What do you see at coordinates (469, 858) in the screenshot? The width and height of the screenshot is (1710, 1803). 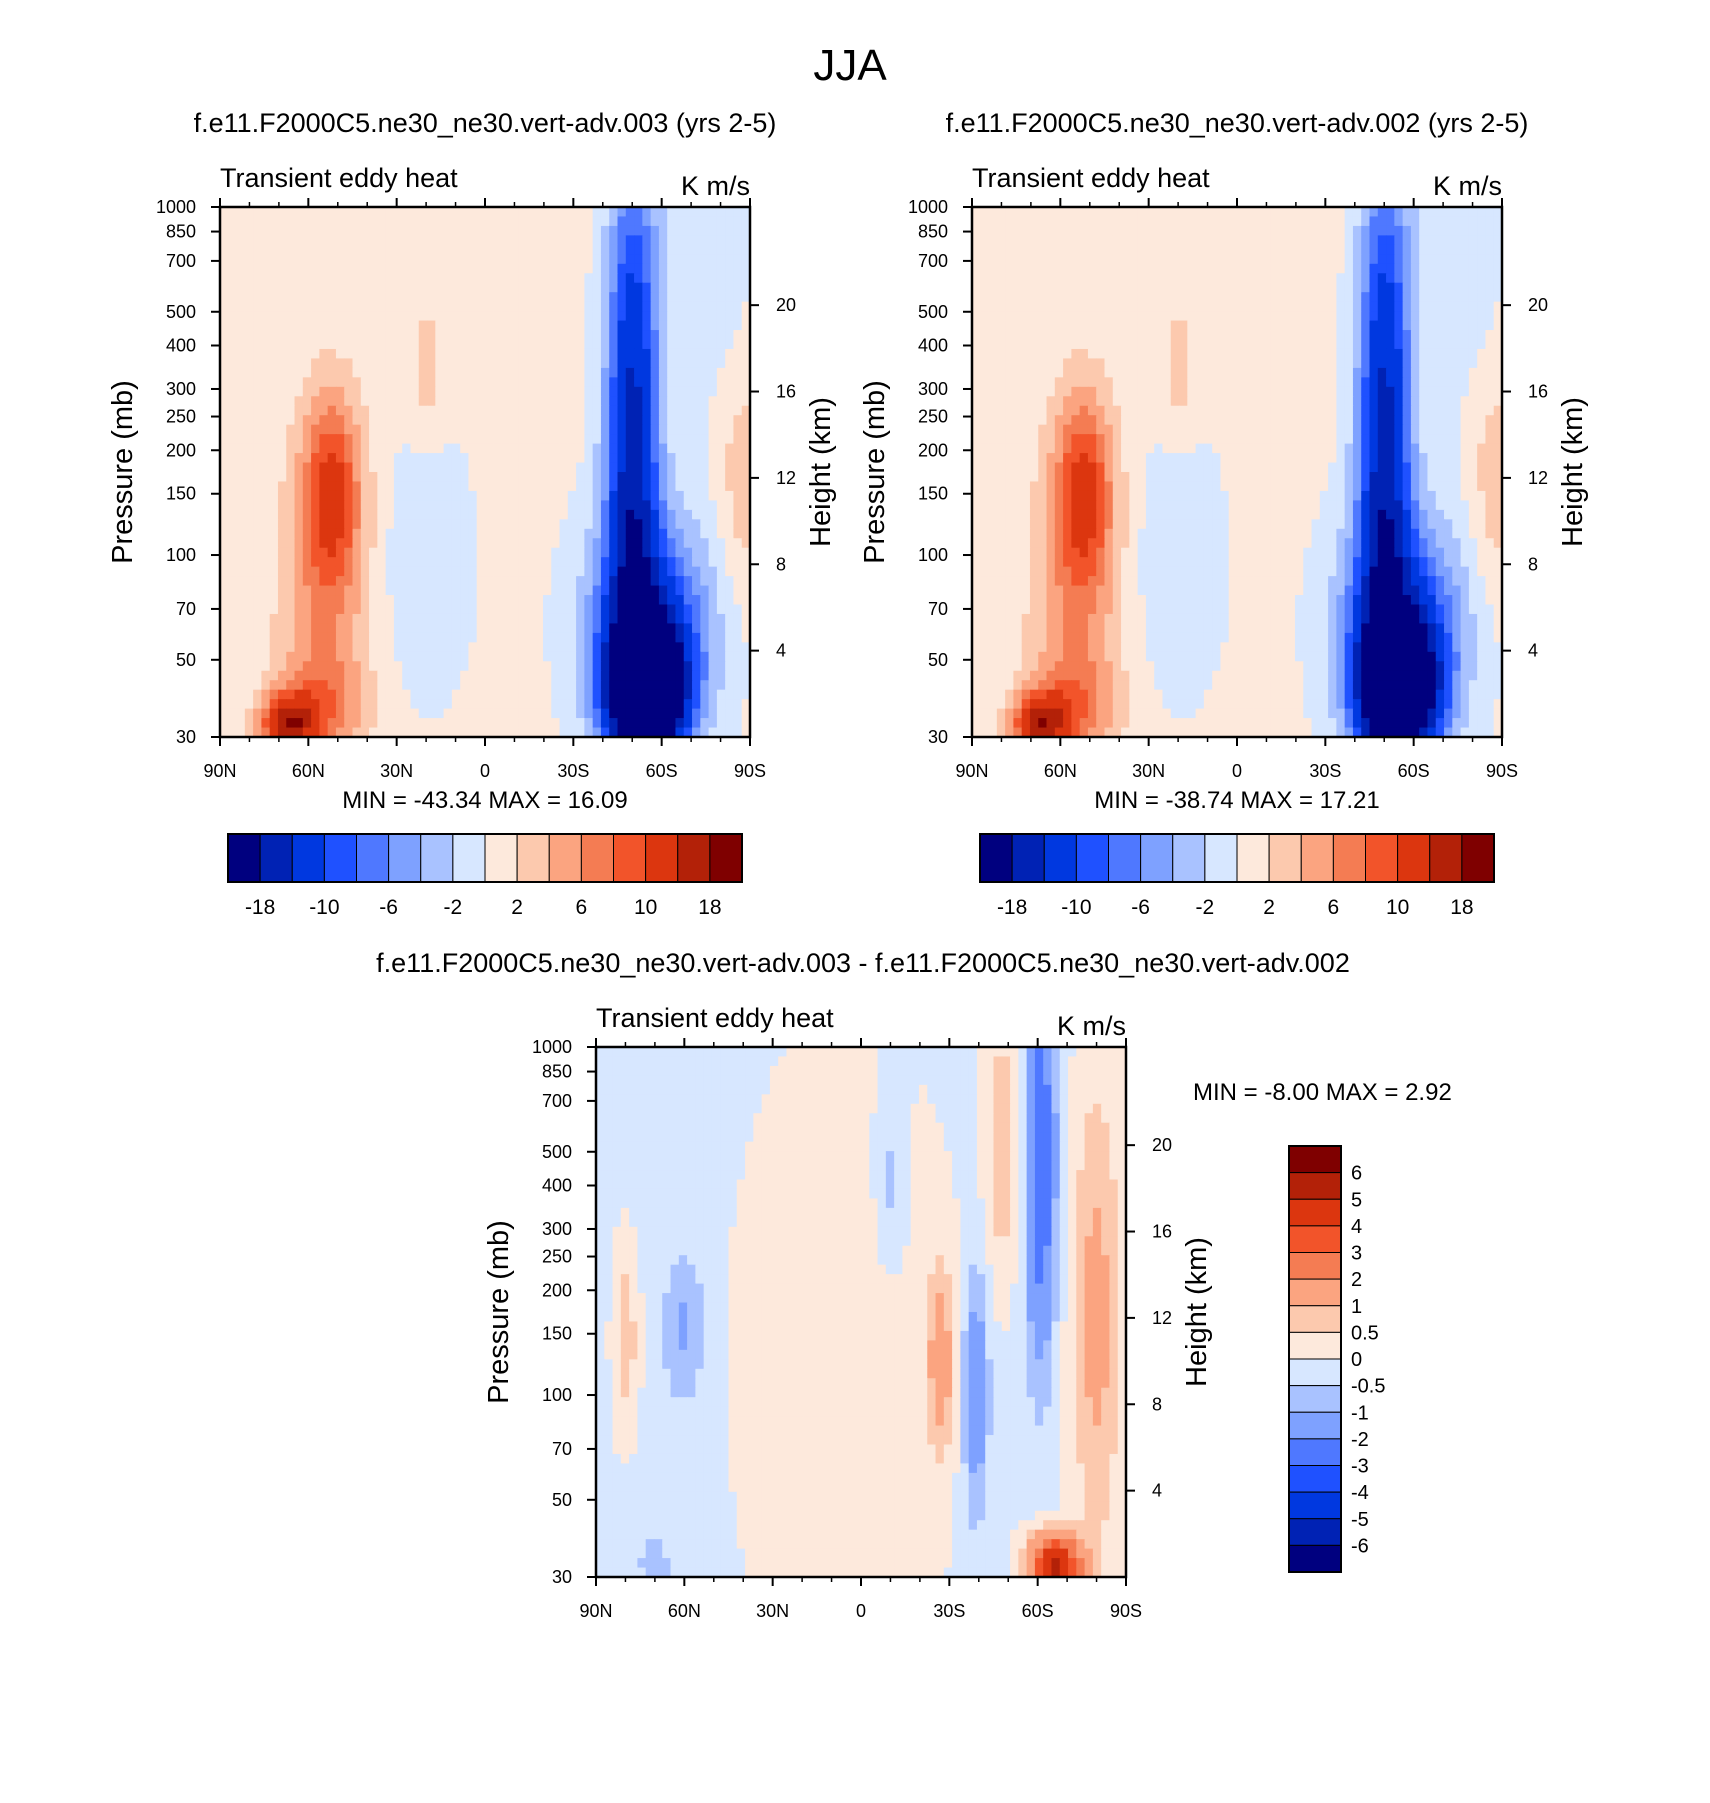 I see `colorbar-swatch` at bounding box center [469, 858].